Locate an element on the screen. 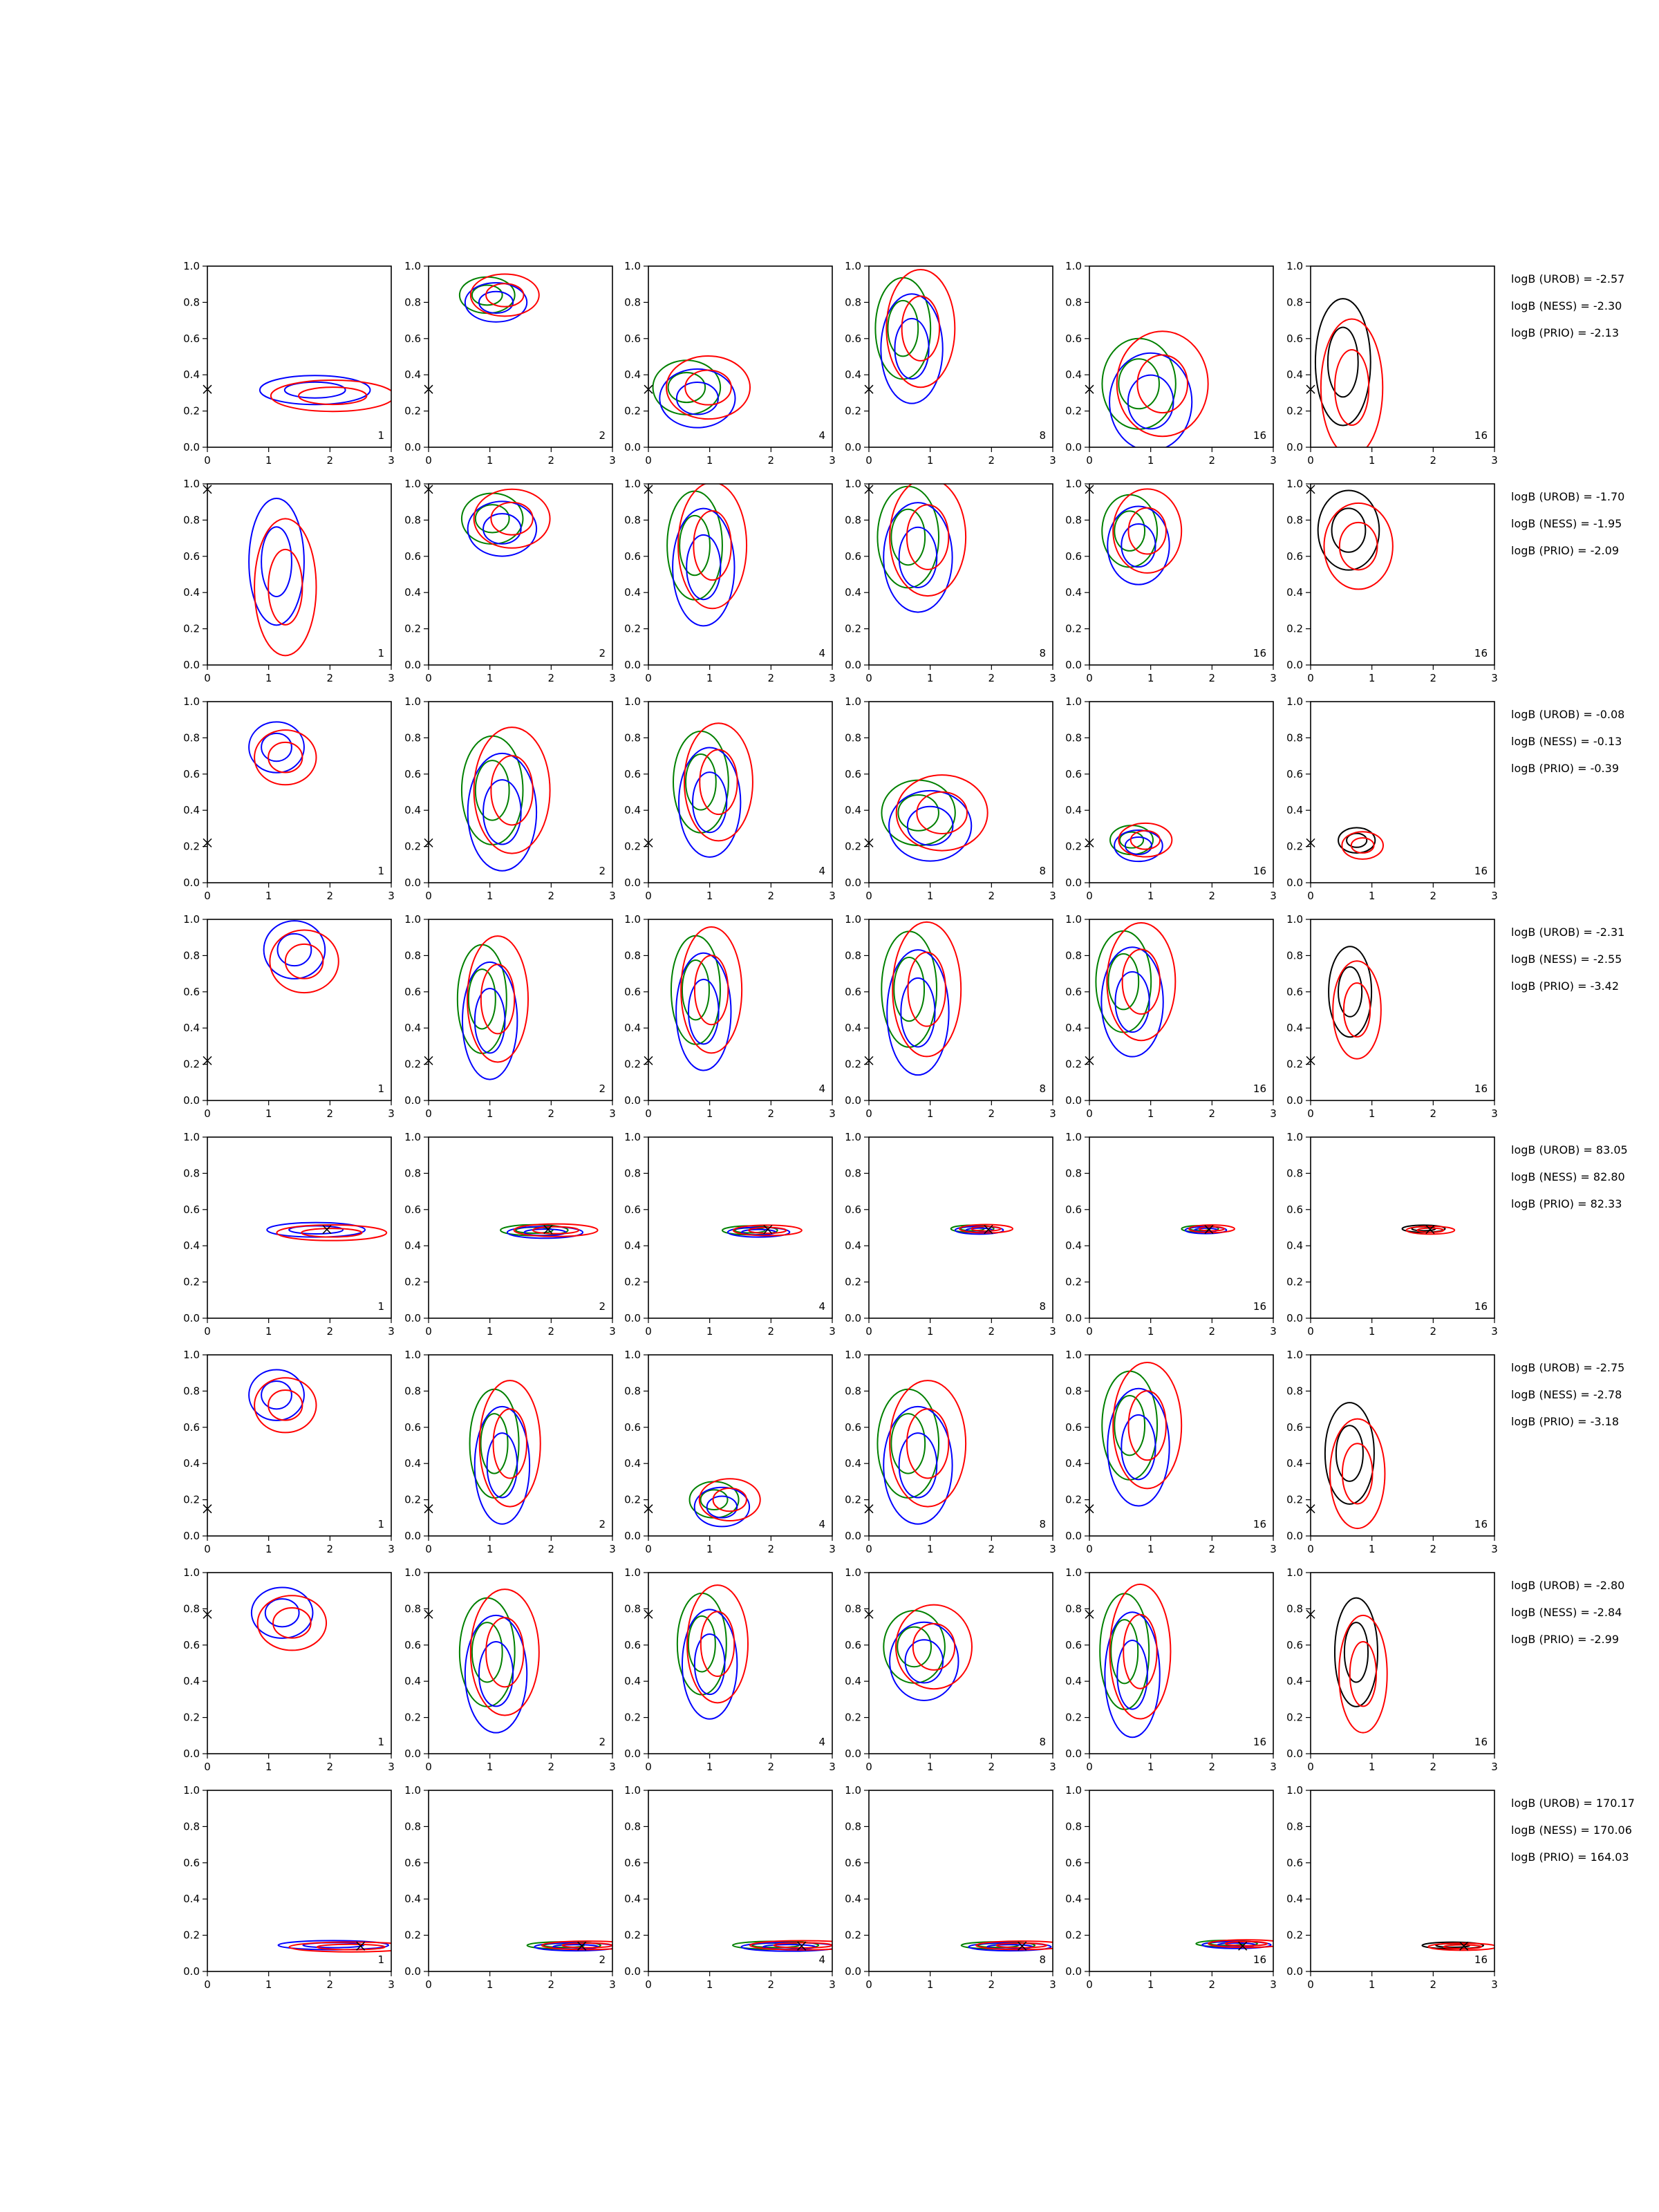 The width and height of the screenshot is (1659, 2212). panel-r6-c2: 0 1 2 3 0.0 0.2 0.4 0.6 0.8 1.0 2 is located at coordinates (510, 1452).